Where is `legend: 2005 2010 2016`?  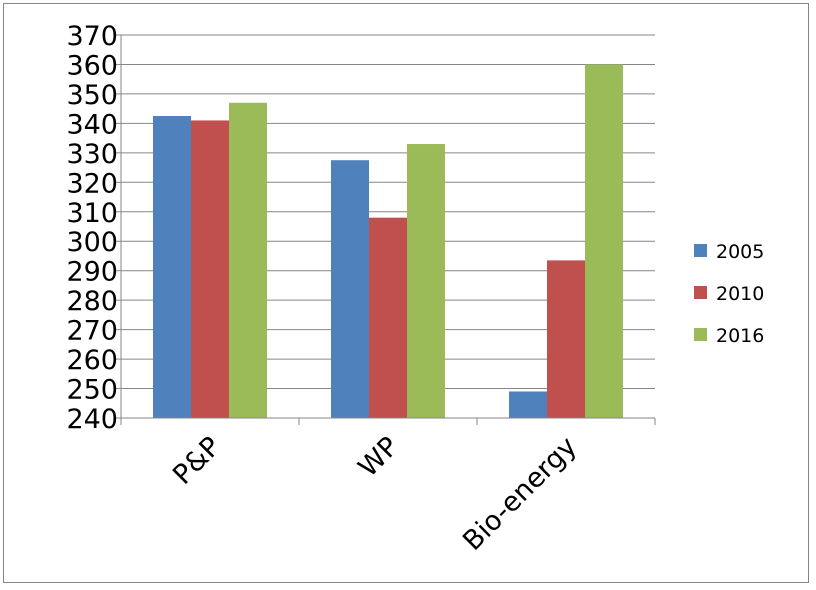 legend: 2005 2010 2016 is located at coordinates (729, 294).